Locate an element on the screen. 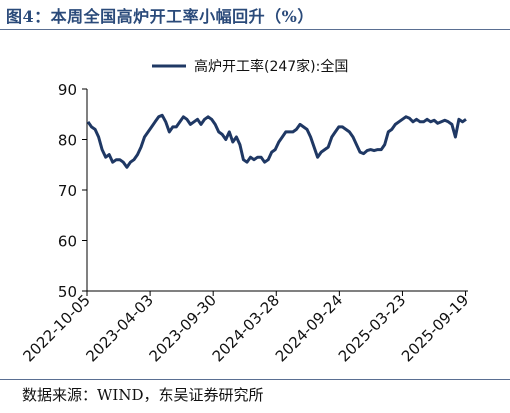  series-line is located at coordinates (276, 141).